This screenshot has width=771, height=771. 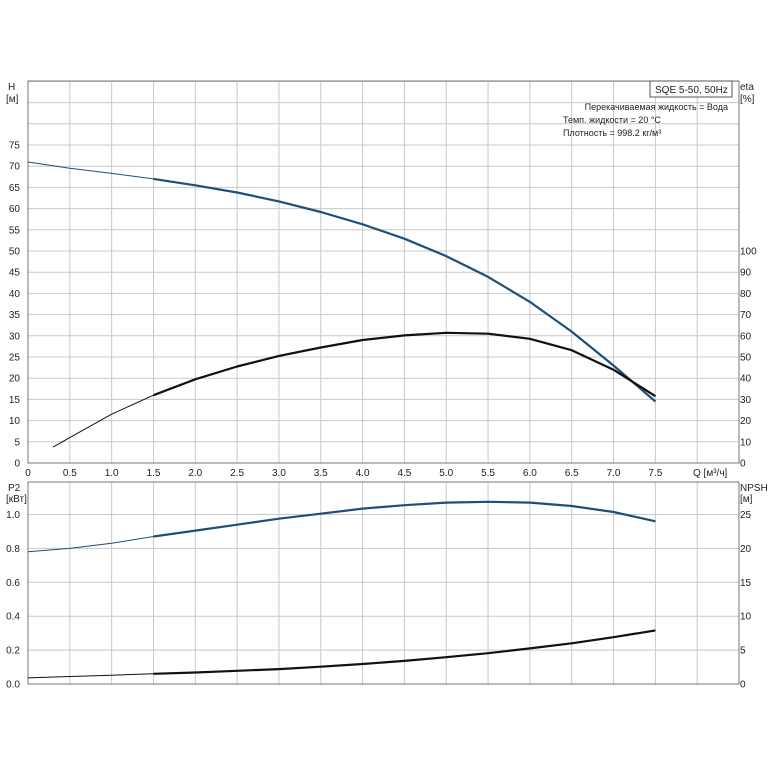 I want to click on curve-lower-0-thin, so click(x=341, y=527).